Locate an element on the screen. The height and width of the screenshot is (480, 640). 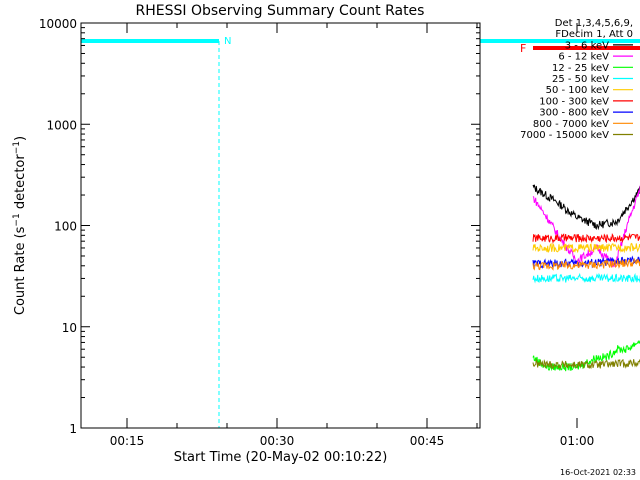
legend-label: 6 - 12 keV is located at coordinates (583, 57).